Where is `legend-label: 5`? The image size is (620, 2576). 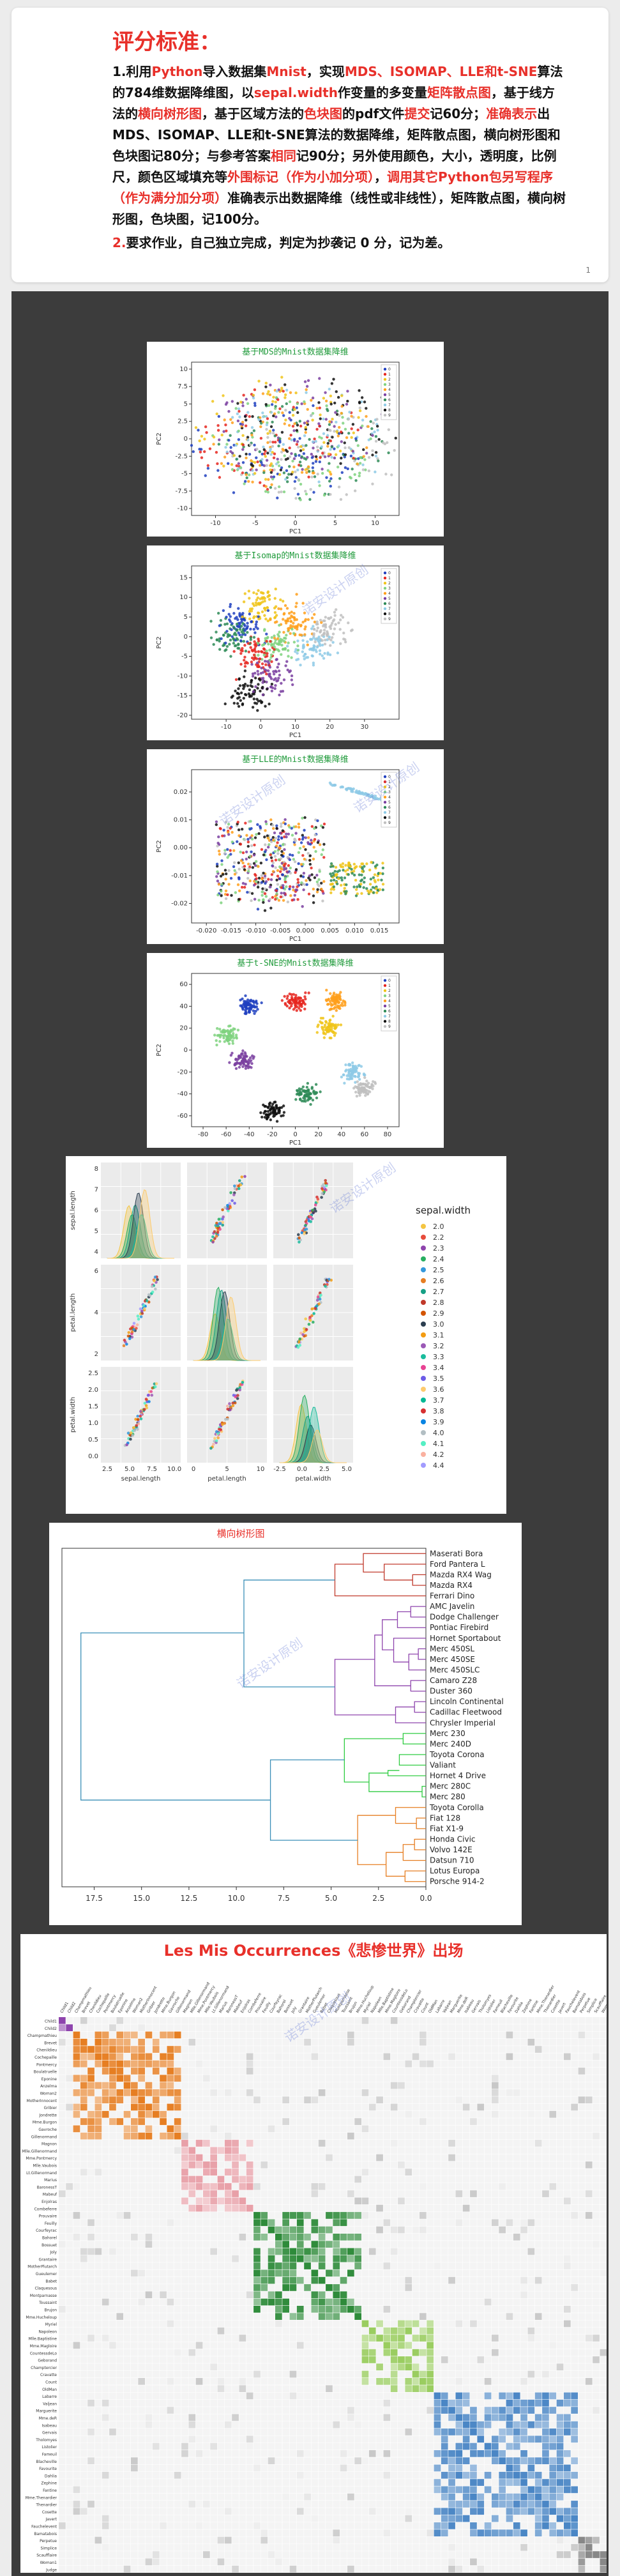 legend-label: 5 is located at coordinates (389, 395).